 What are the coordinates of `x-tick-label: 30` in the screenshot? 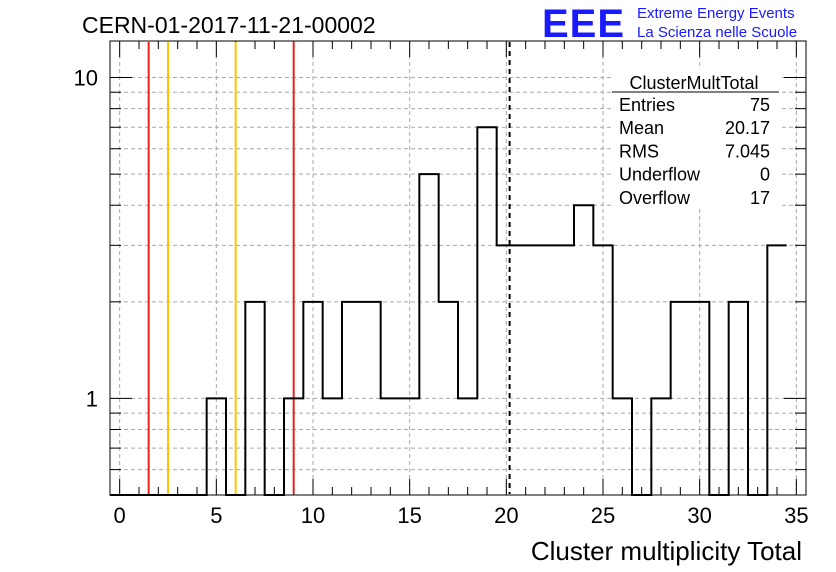 It's located at (699, 515).